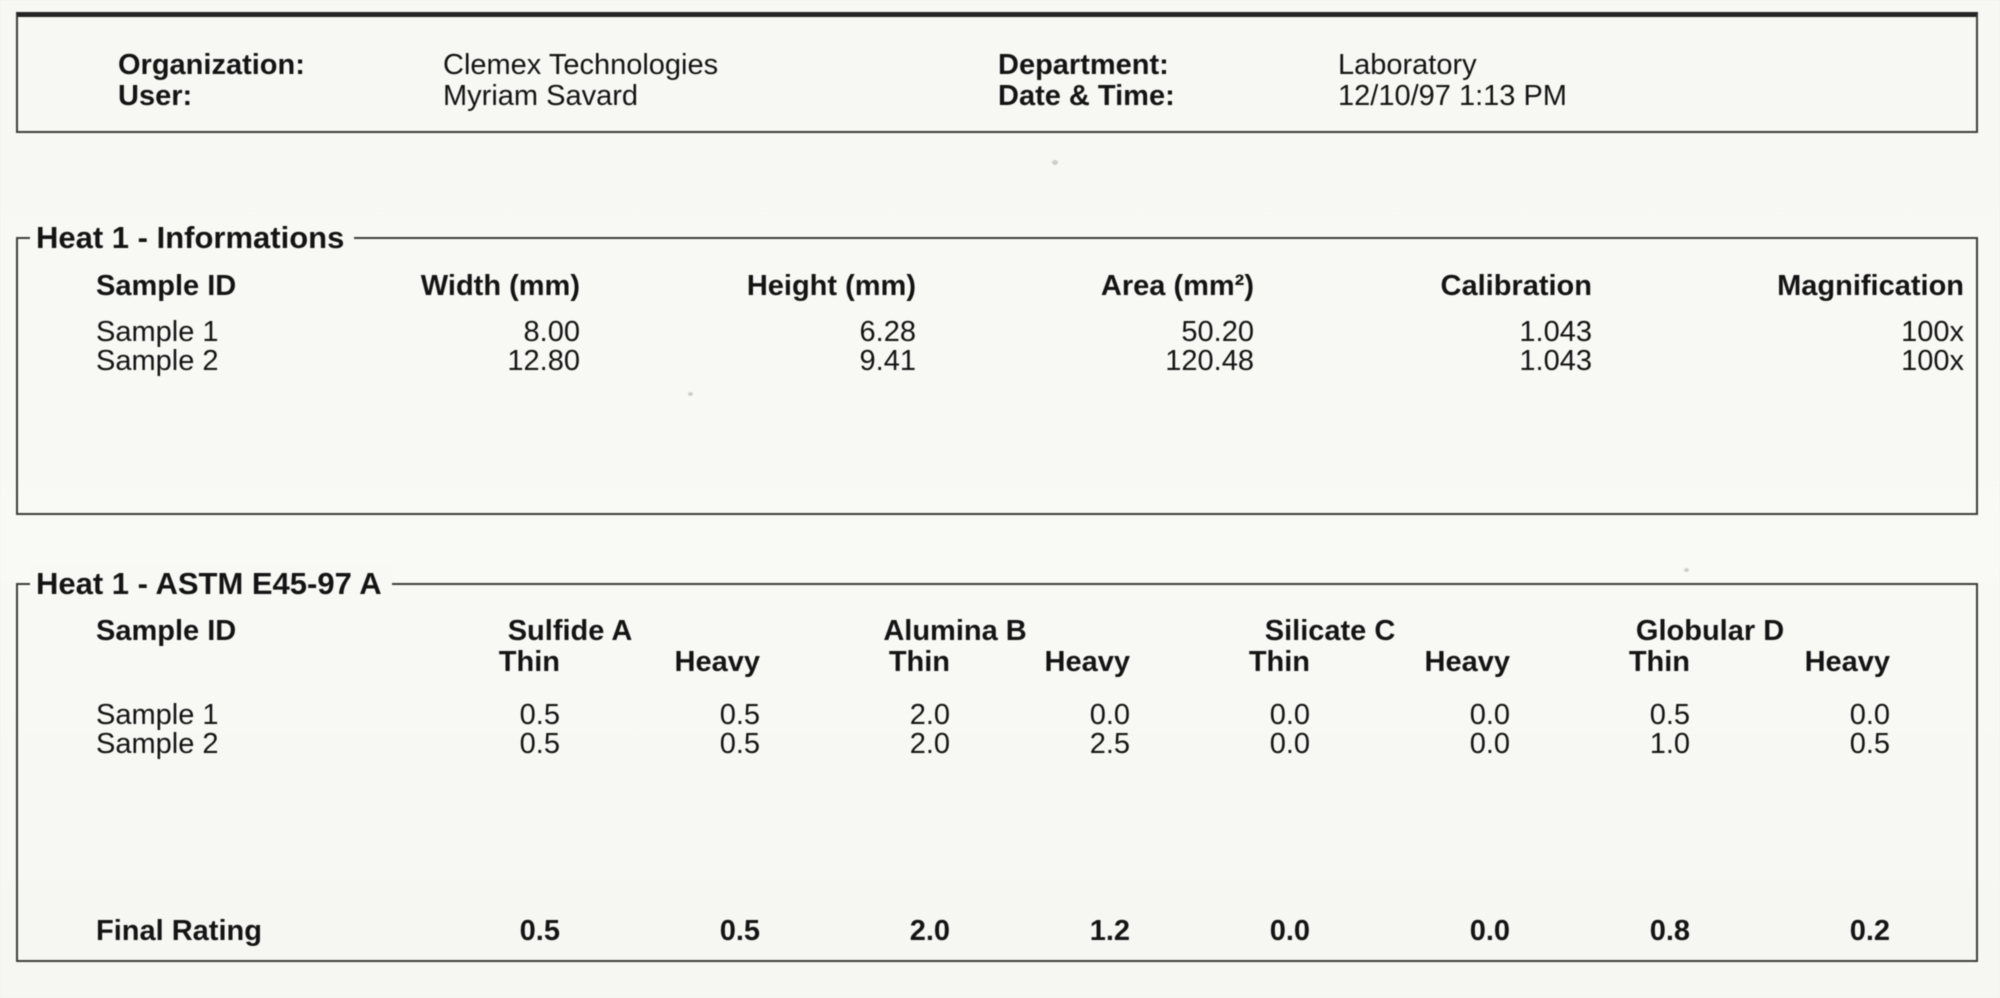 The width and height of the screenshot is (2000, 998). Describe the element at coordinates (1209, 361) in the screenshot. I see `cell-area: 120.48` at that location.